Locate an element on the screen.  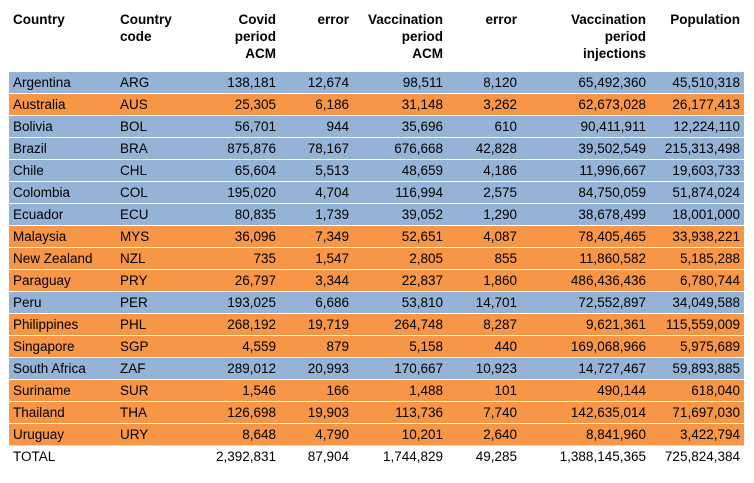
cell-error-covid: 166 is located at coordinates (316, 390).